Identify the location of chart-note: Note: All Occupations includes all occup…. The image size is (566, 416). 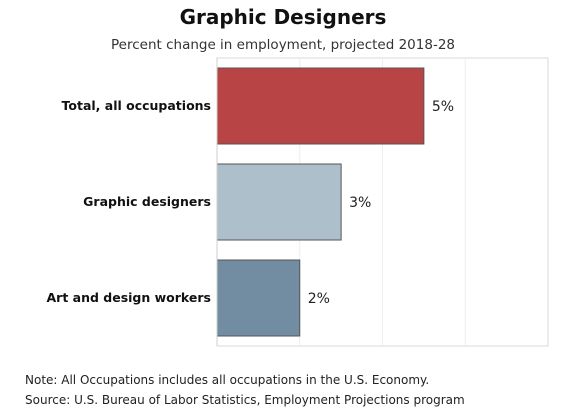
(227, 380).